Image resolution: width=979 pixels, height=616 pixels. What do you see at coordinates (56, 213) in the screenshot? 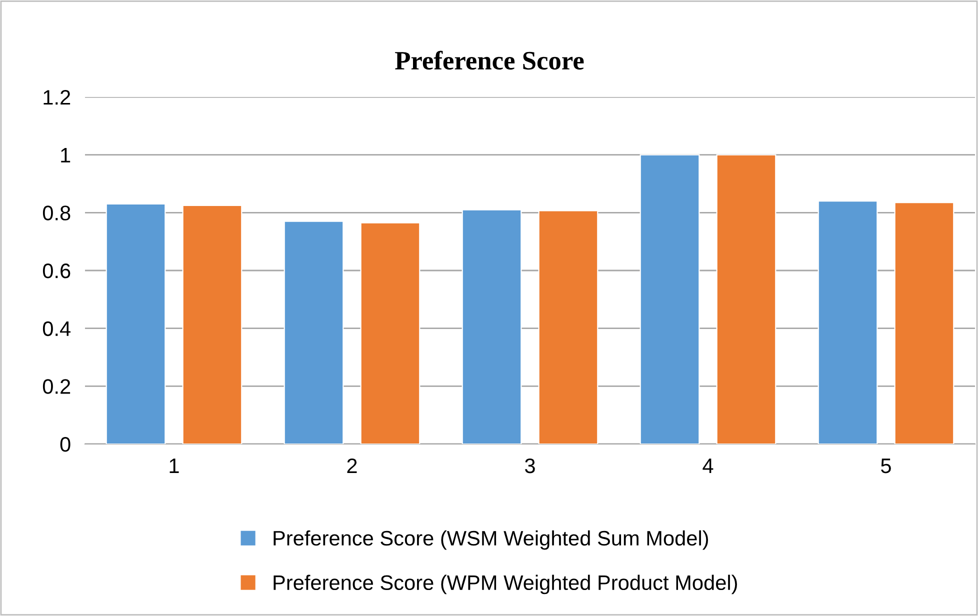
I see `y-tick-label: 0.8` at bounding box center [56, 213].